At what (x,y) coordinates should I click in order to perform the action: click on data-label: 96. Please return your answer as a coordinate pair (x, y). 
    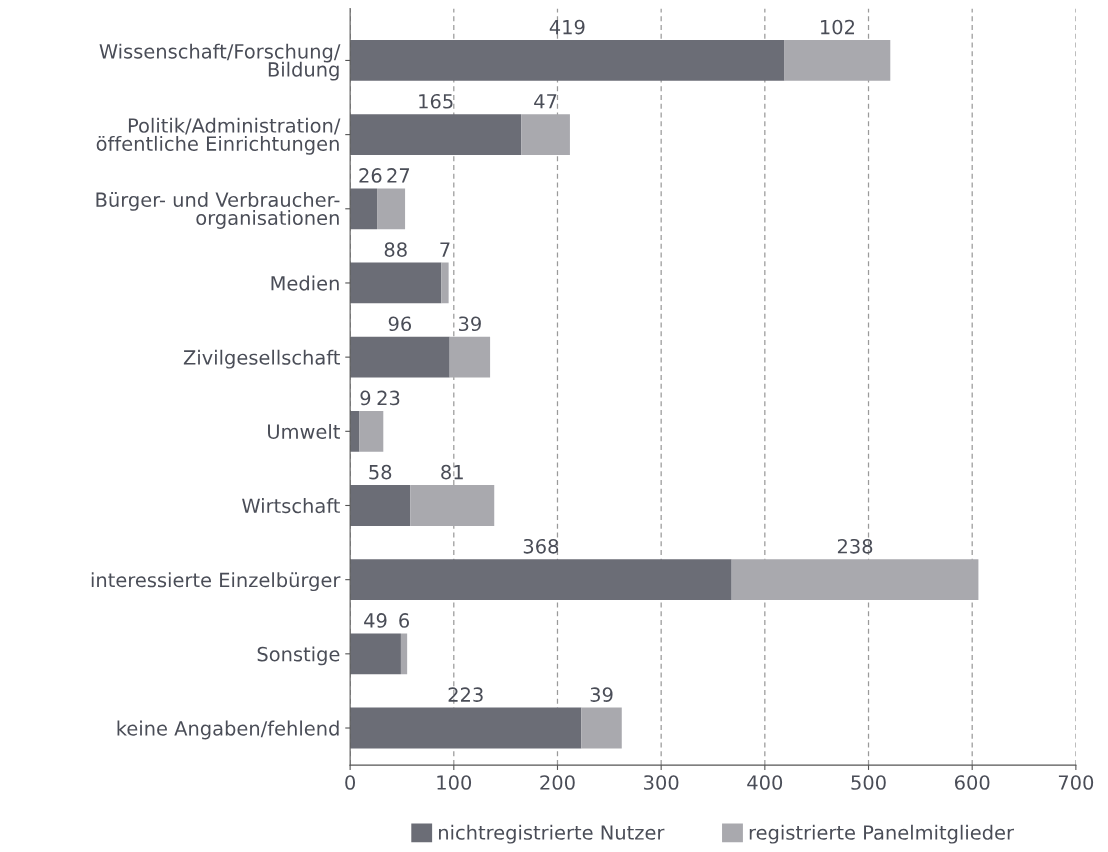
    Looking at the image, I should click on (400, 324).